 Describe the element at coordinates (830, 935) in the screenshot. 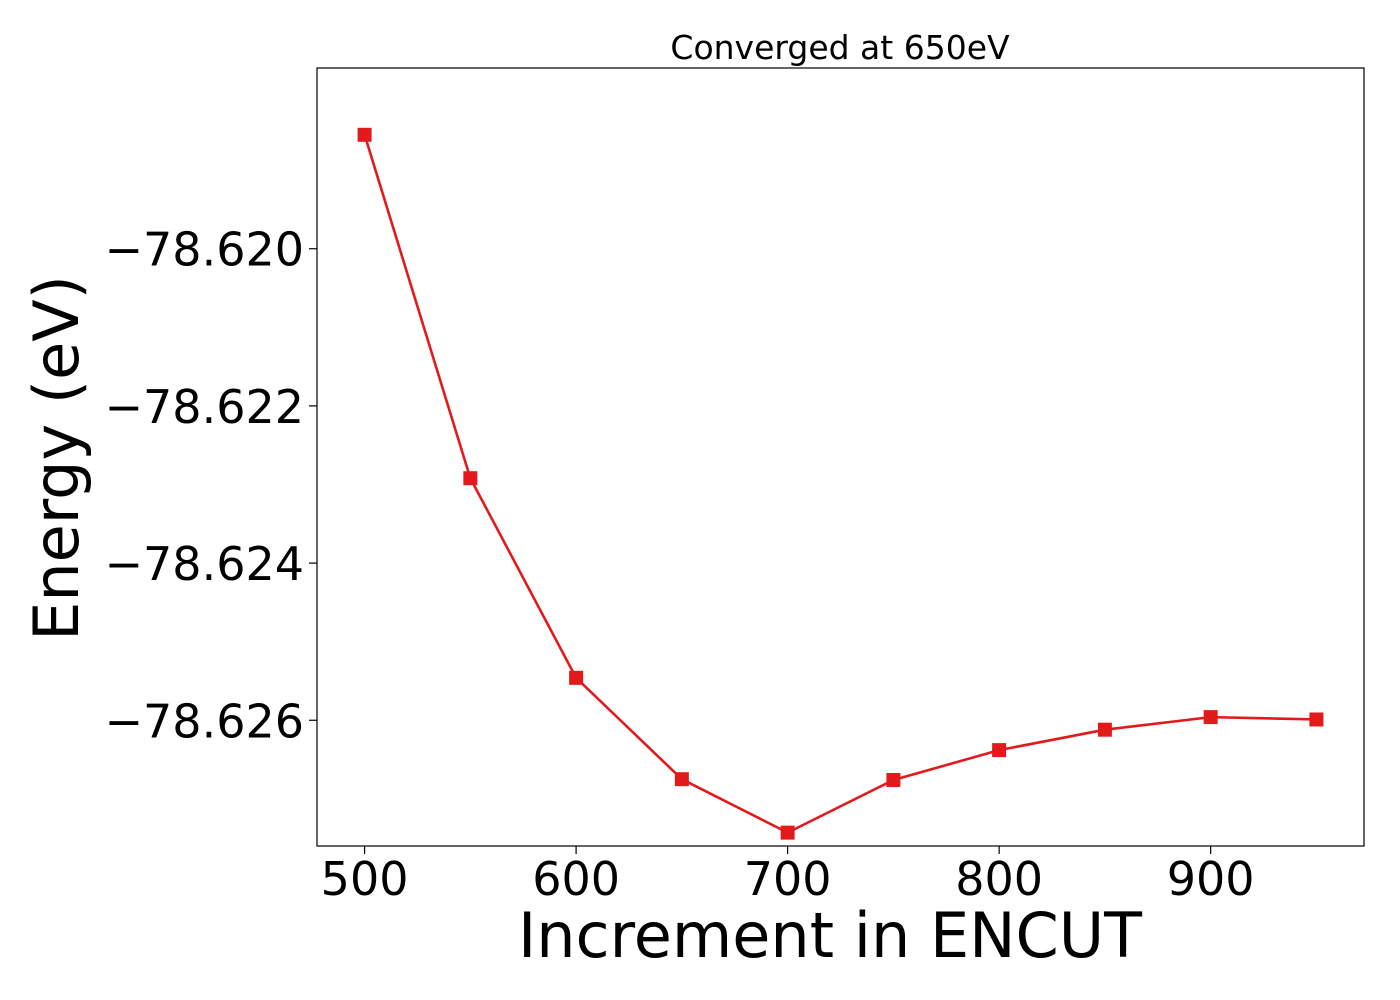

I see `x-axis-label: Increment in ENCUT` at that location.